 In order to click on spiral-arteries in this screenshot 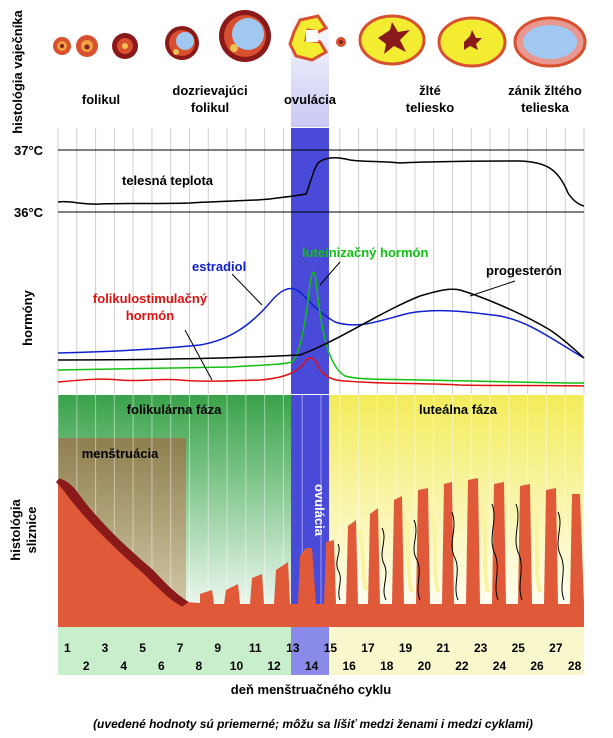, I will do `click(450, 552)`.